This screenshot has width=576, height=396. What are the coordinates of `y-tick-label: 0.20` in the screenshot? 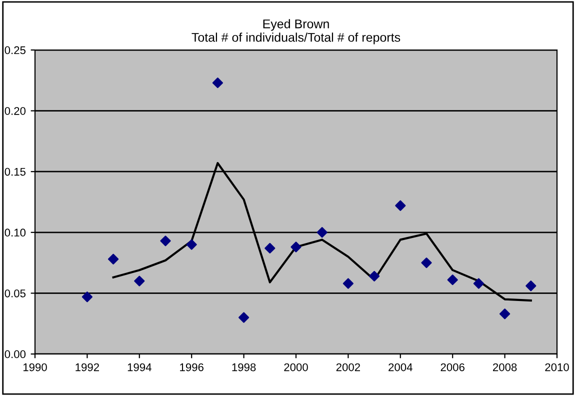 It's located at (15, 111).